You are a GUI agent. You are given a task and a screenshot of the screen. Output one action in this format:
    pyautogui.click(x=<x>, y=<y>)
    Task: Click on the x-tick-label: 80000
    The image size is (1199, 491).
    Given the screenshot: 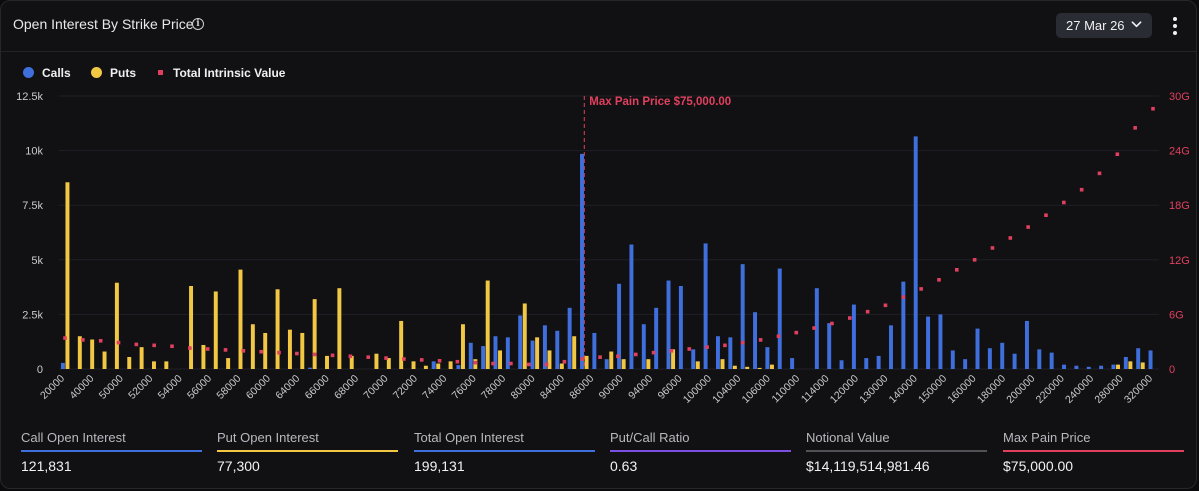 What is the action you would take?
    pyautogui.click(x=522, y=387)
    